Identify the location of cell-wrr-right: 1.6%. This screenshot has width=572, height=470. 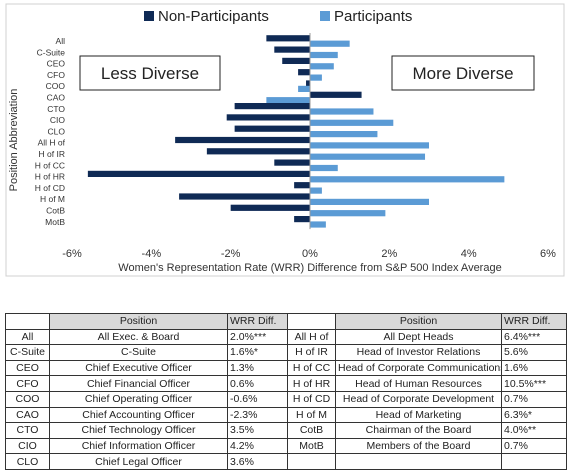
(534, 368).